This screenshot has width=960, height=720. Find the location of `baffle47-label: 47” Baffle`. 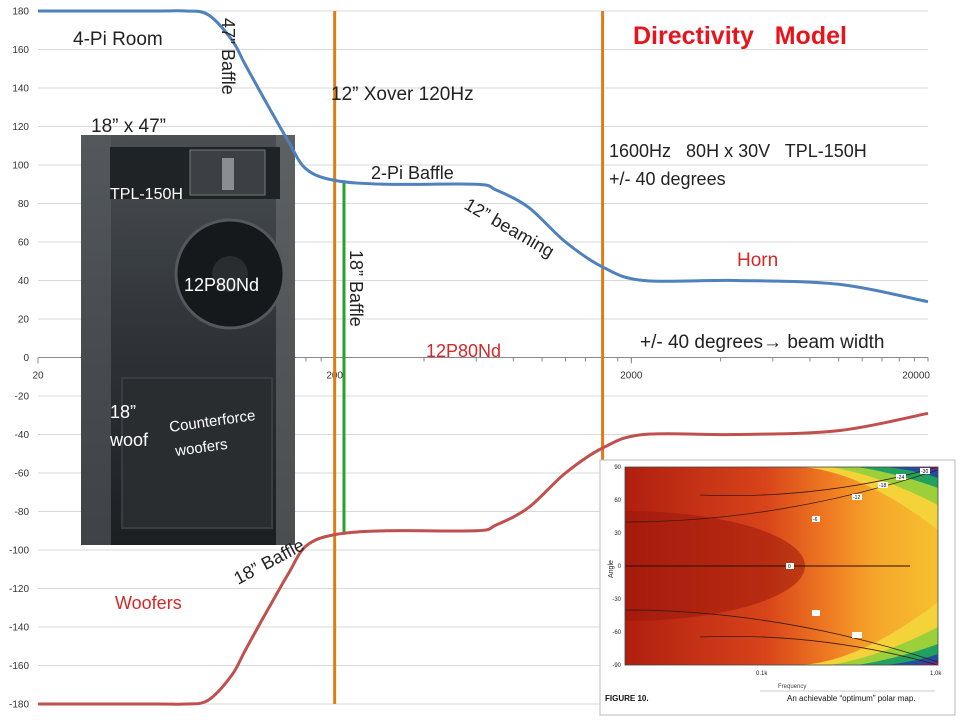

baffle47-label: 47” Baffle is located at coordinates (228, 56).